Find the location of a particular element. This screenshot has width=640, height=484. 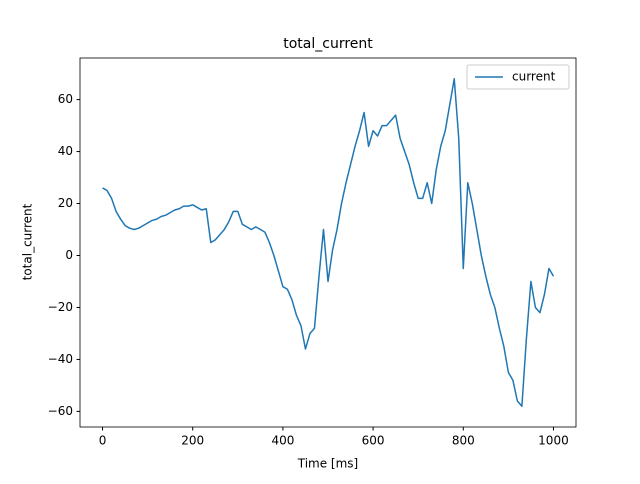

x-axis-label: Time [ms] is located at coordinates (328, 464).